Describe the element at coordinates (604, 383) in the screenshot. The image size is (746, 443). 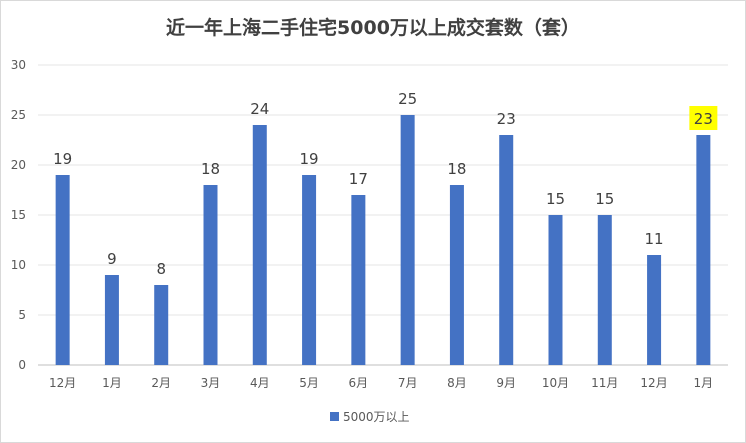
I see `x-tick-label: 11月` at that location.